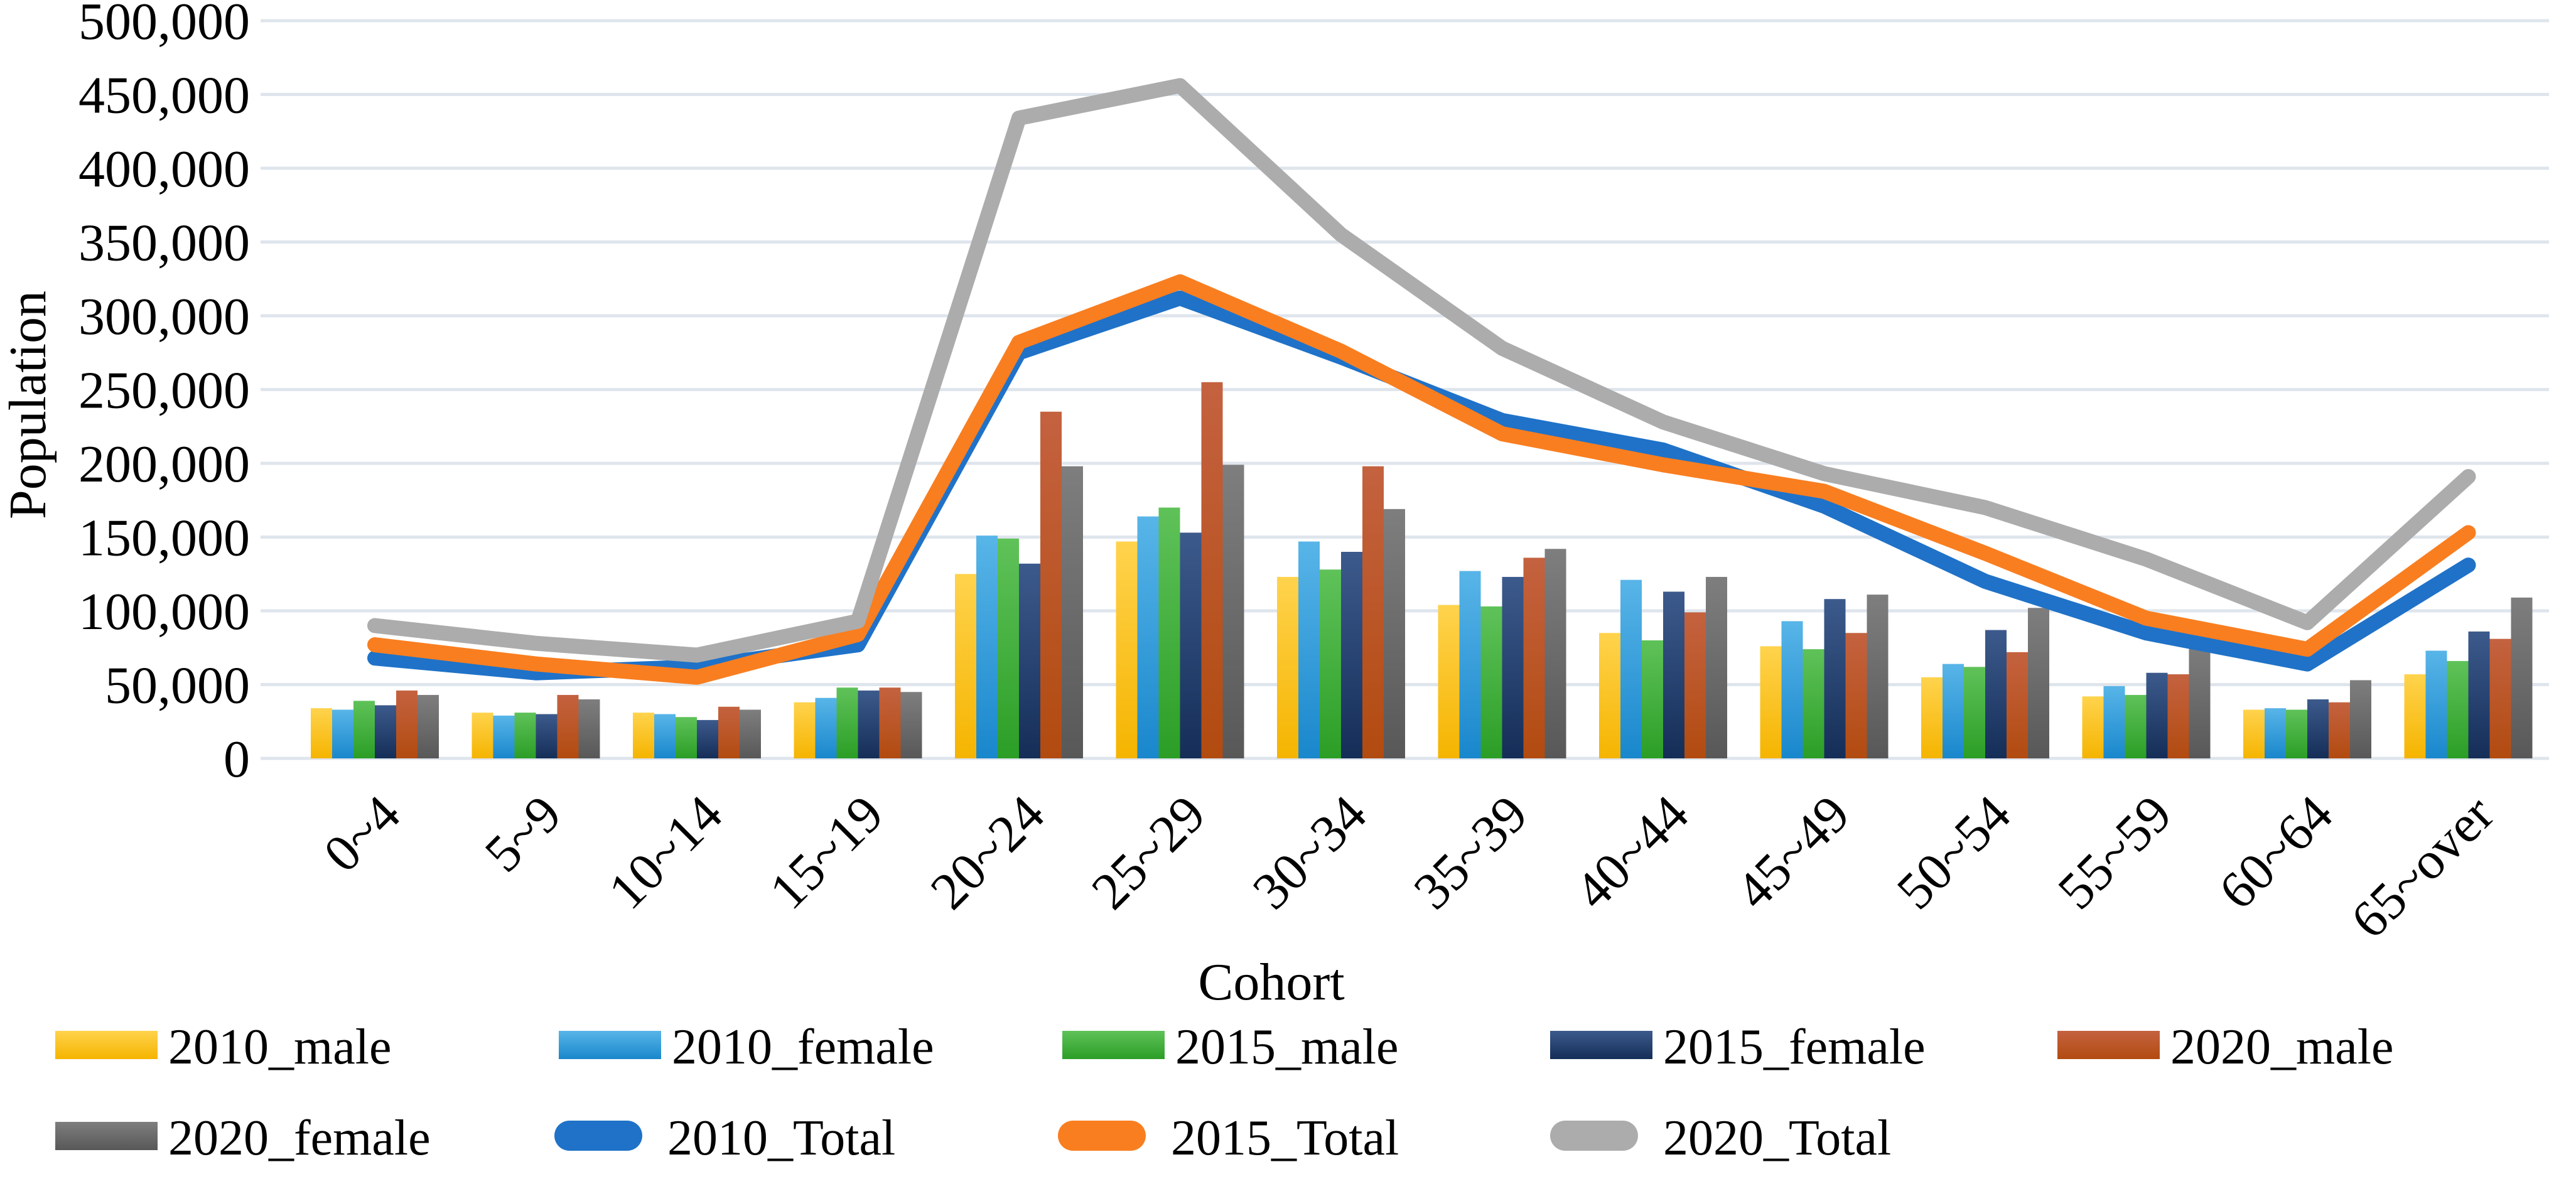  Describe the element at coordinates (2436, 704) in the screenshot. I see `bar-2010_female-65~over` at that location.